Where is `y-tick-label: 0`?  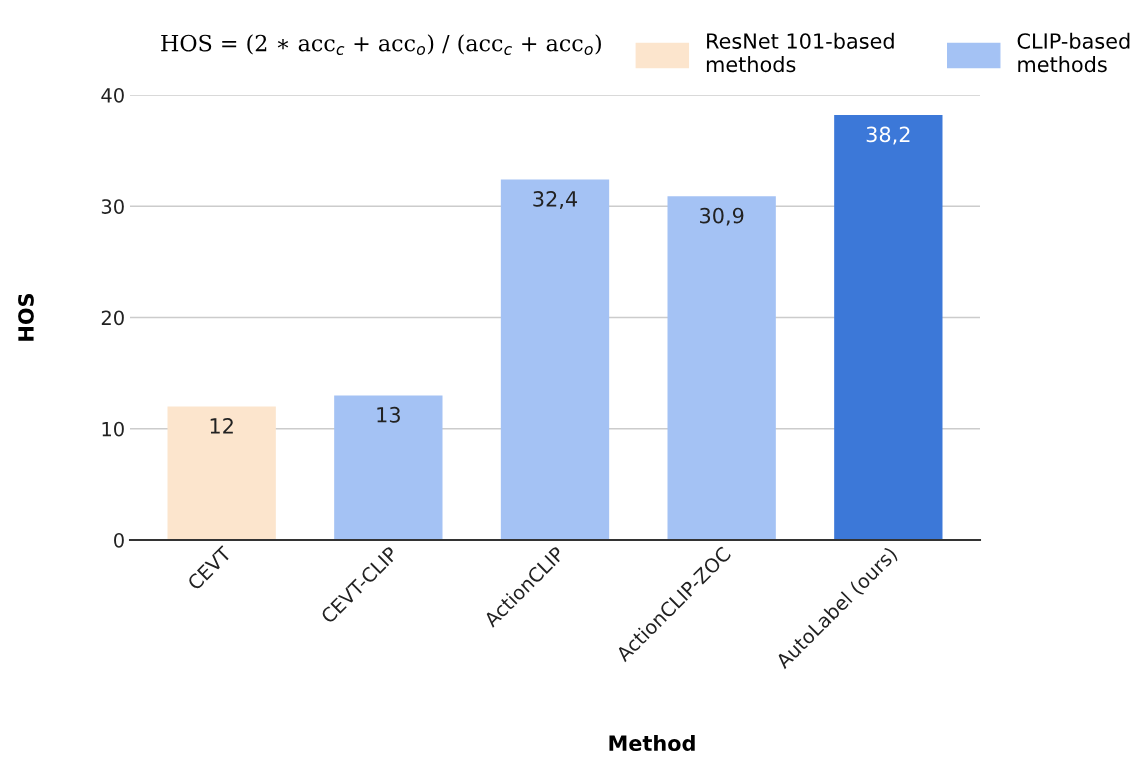 y-tick-label: 0 is located at coordinates (119, 540).